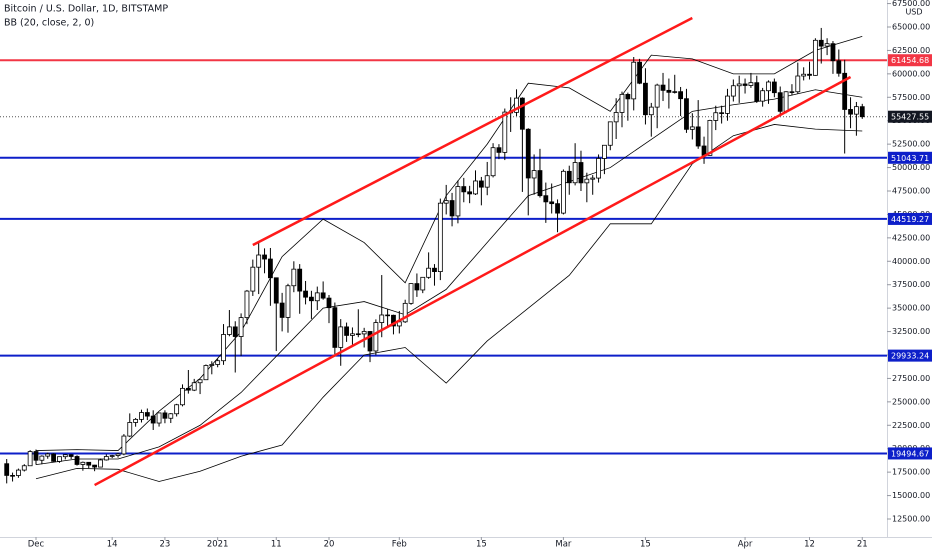 The width and height of the screenshot is (932, 550). Describe the element at coordinates (911, 73) in the screenshot. I see `y-tick-label: 60000.00` at that location.